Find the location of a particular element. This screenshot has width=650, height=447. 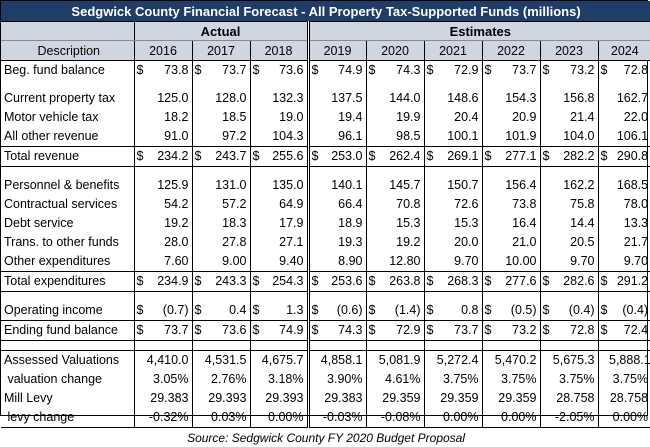

cell-value: 72.9 is located at coordinates (400, 331).